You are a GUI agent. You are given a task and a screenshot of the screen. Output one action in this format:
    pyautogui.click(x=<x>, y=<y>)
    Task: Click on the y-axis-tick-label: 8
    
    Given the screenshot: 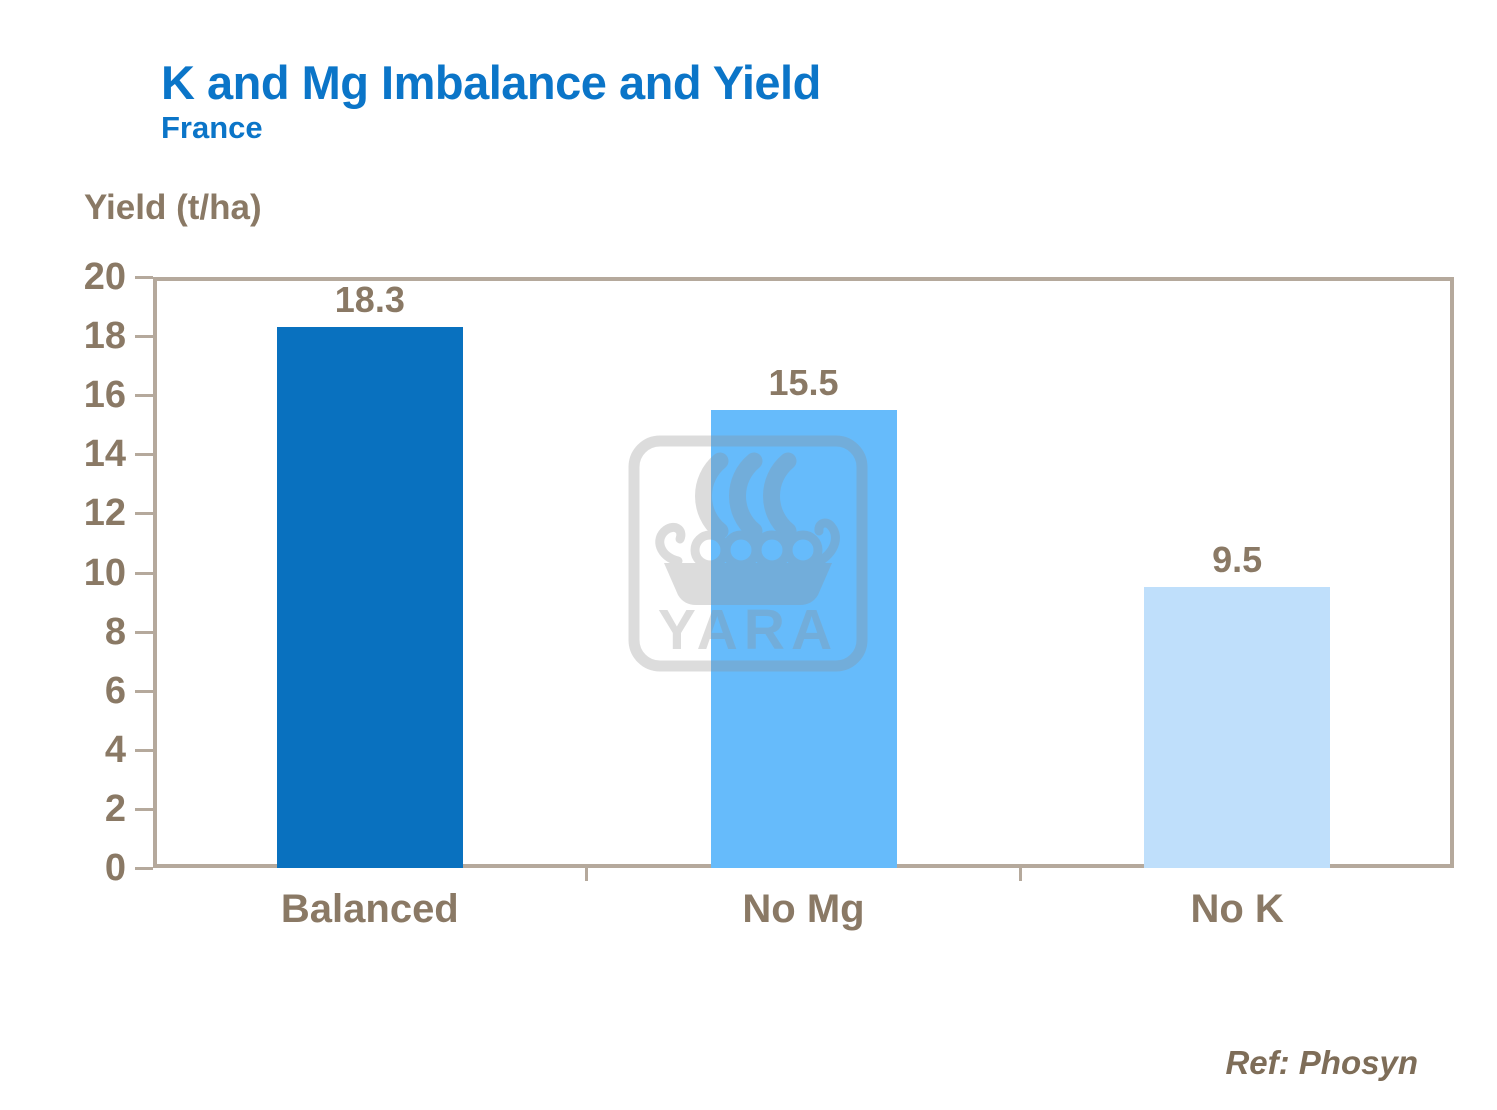 What is the action you would take?
    pyautogui.click(x=115, y=631)
    